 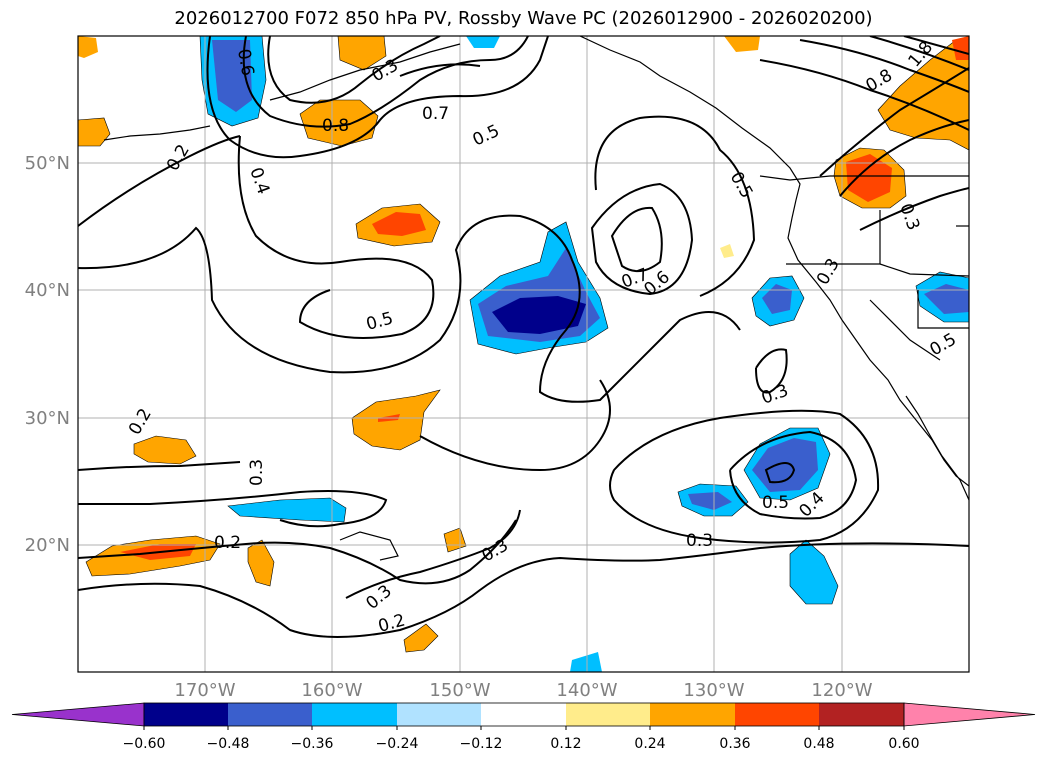 I want to click on contour-label: 0.7, so click(x=435, y=114).